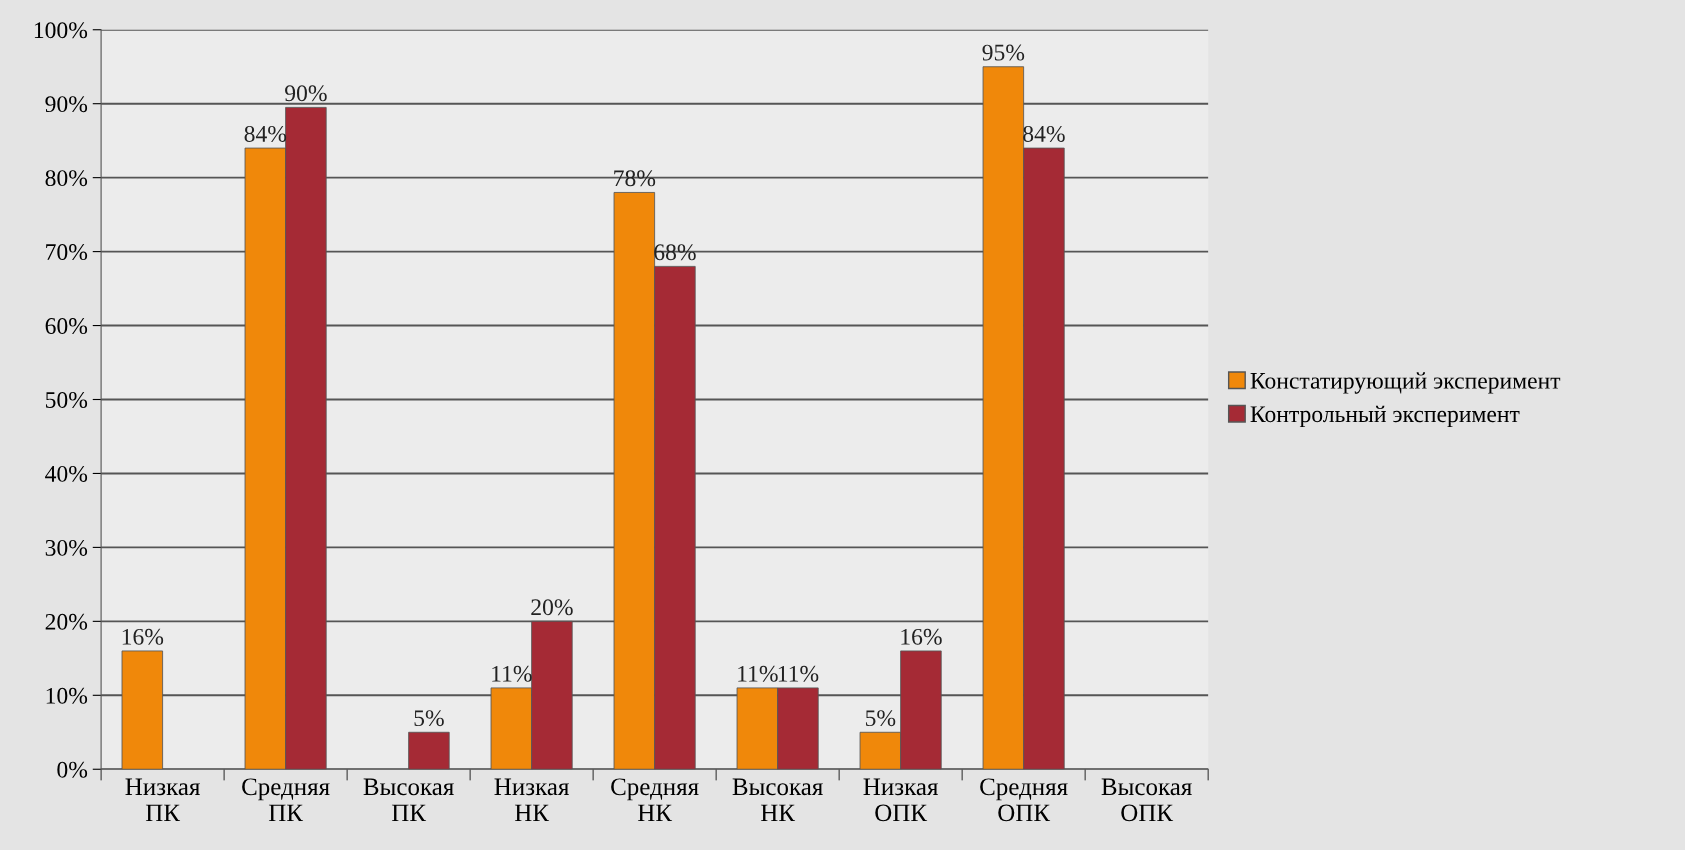 The height and width of the screenshot is (850, 1685). I want to click on data-label: 20%, so click(552, 607).